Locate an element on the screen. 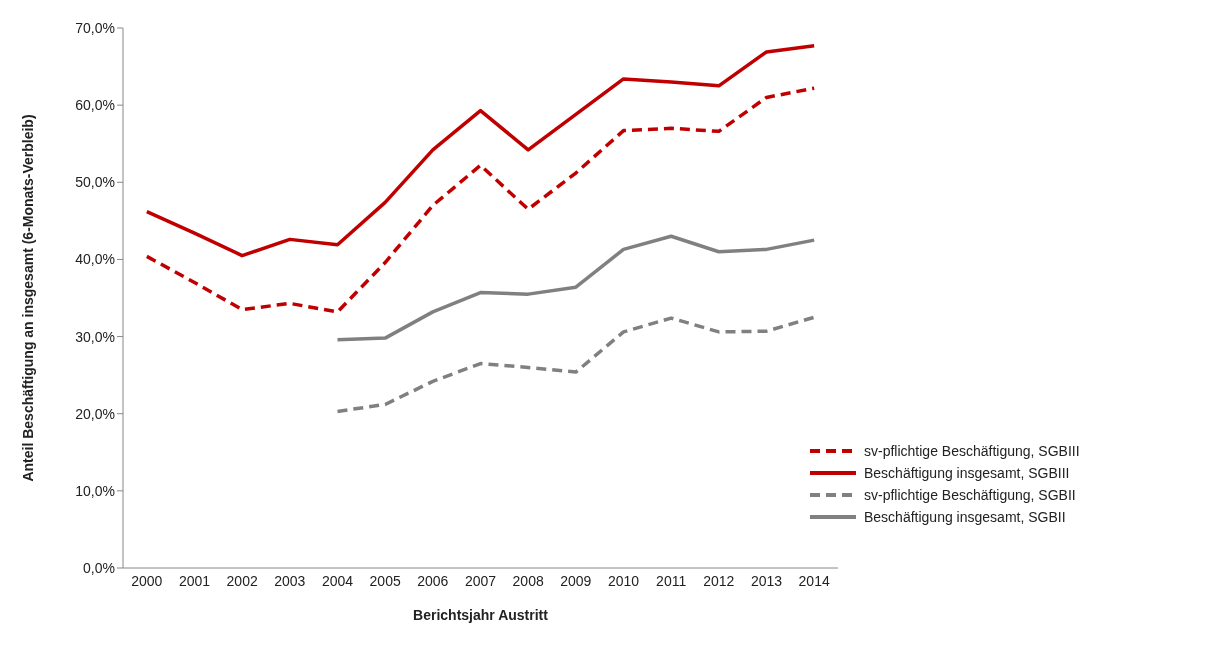 The height and width of the screenshot is (645, 1210). x-tick-label: 2008 is located at coordinates (528, 580).